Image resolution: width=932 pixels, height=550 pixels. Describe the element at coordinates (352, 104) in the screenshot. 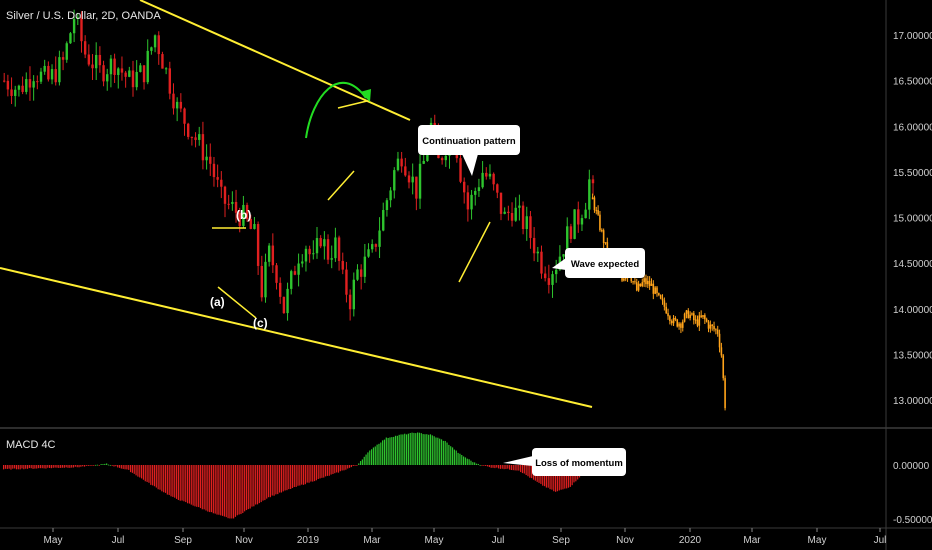

I see `rising-wedge-top` at that location.